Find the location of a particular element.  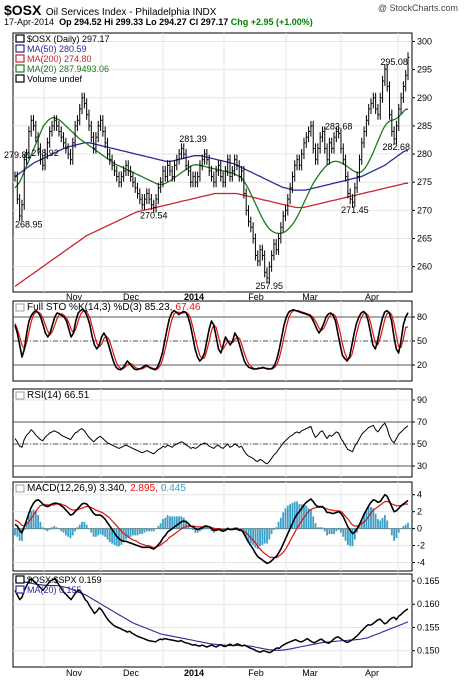

legend-entry: 0.445 is located at coordinates (173, 488).